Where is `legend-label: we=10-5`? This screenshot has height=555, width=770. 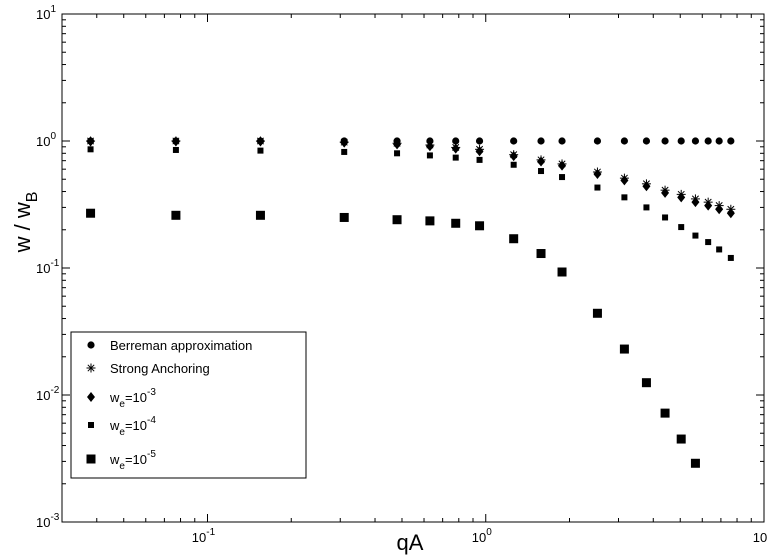
legend-label: we=10-5 is located at coordinates (132, 460).